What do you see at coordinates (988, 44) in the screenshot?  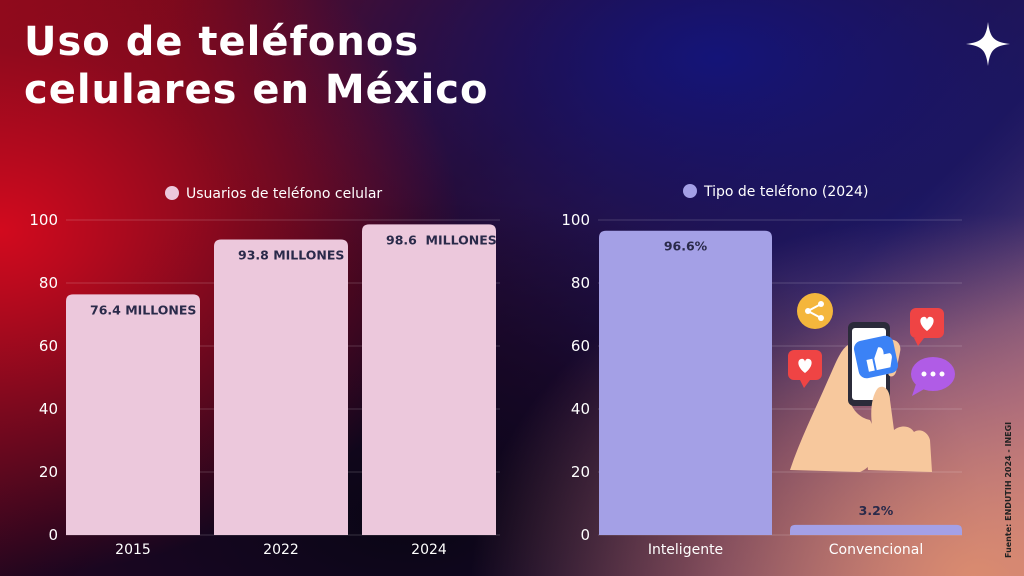 I see `sparkle-icon` at bounding box center [988, 44].